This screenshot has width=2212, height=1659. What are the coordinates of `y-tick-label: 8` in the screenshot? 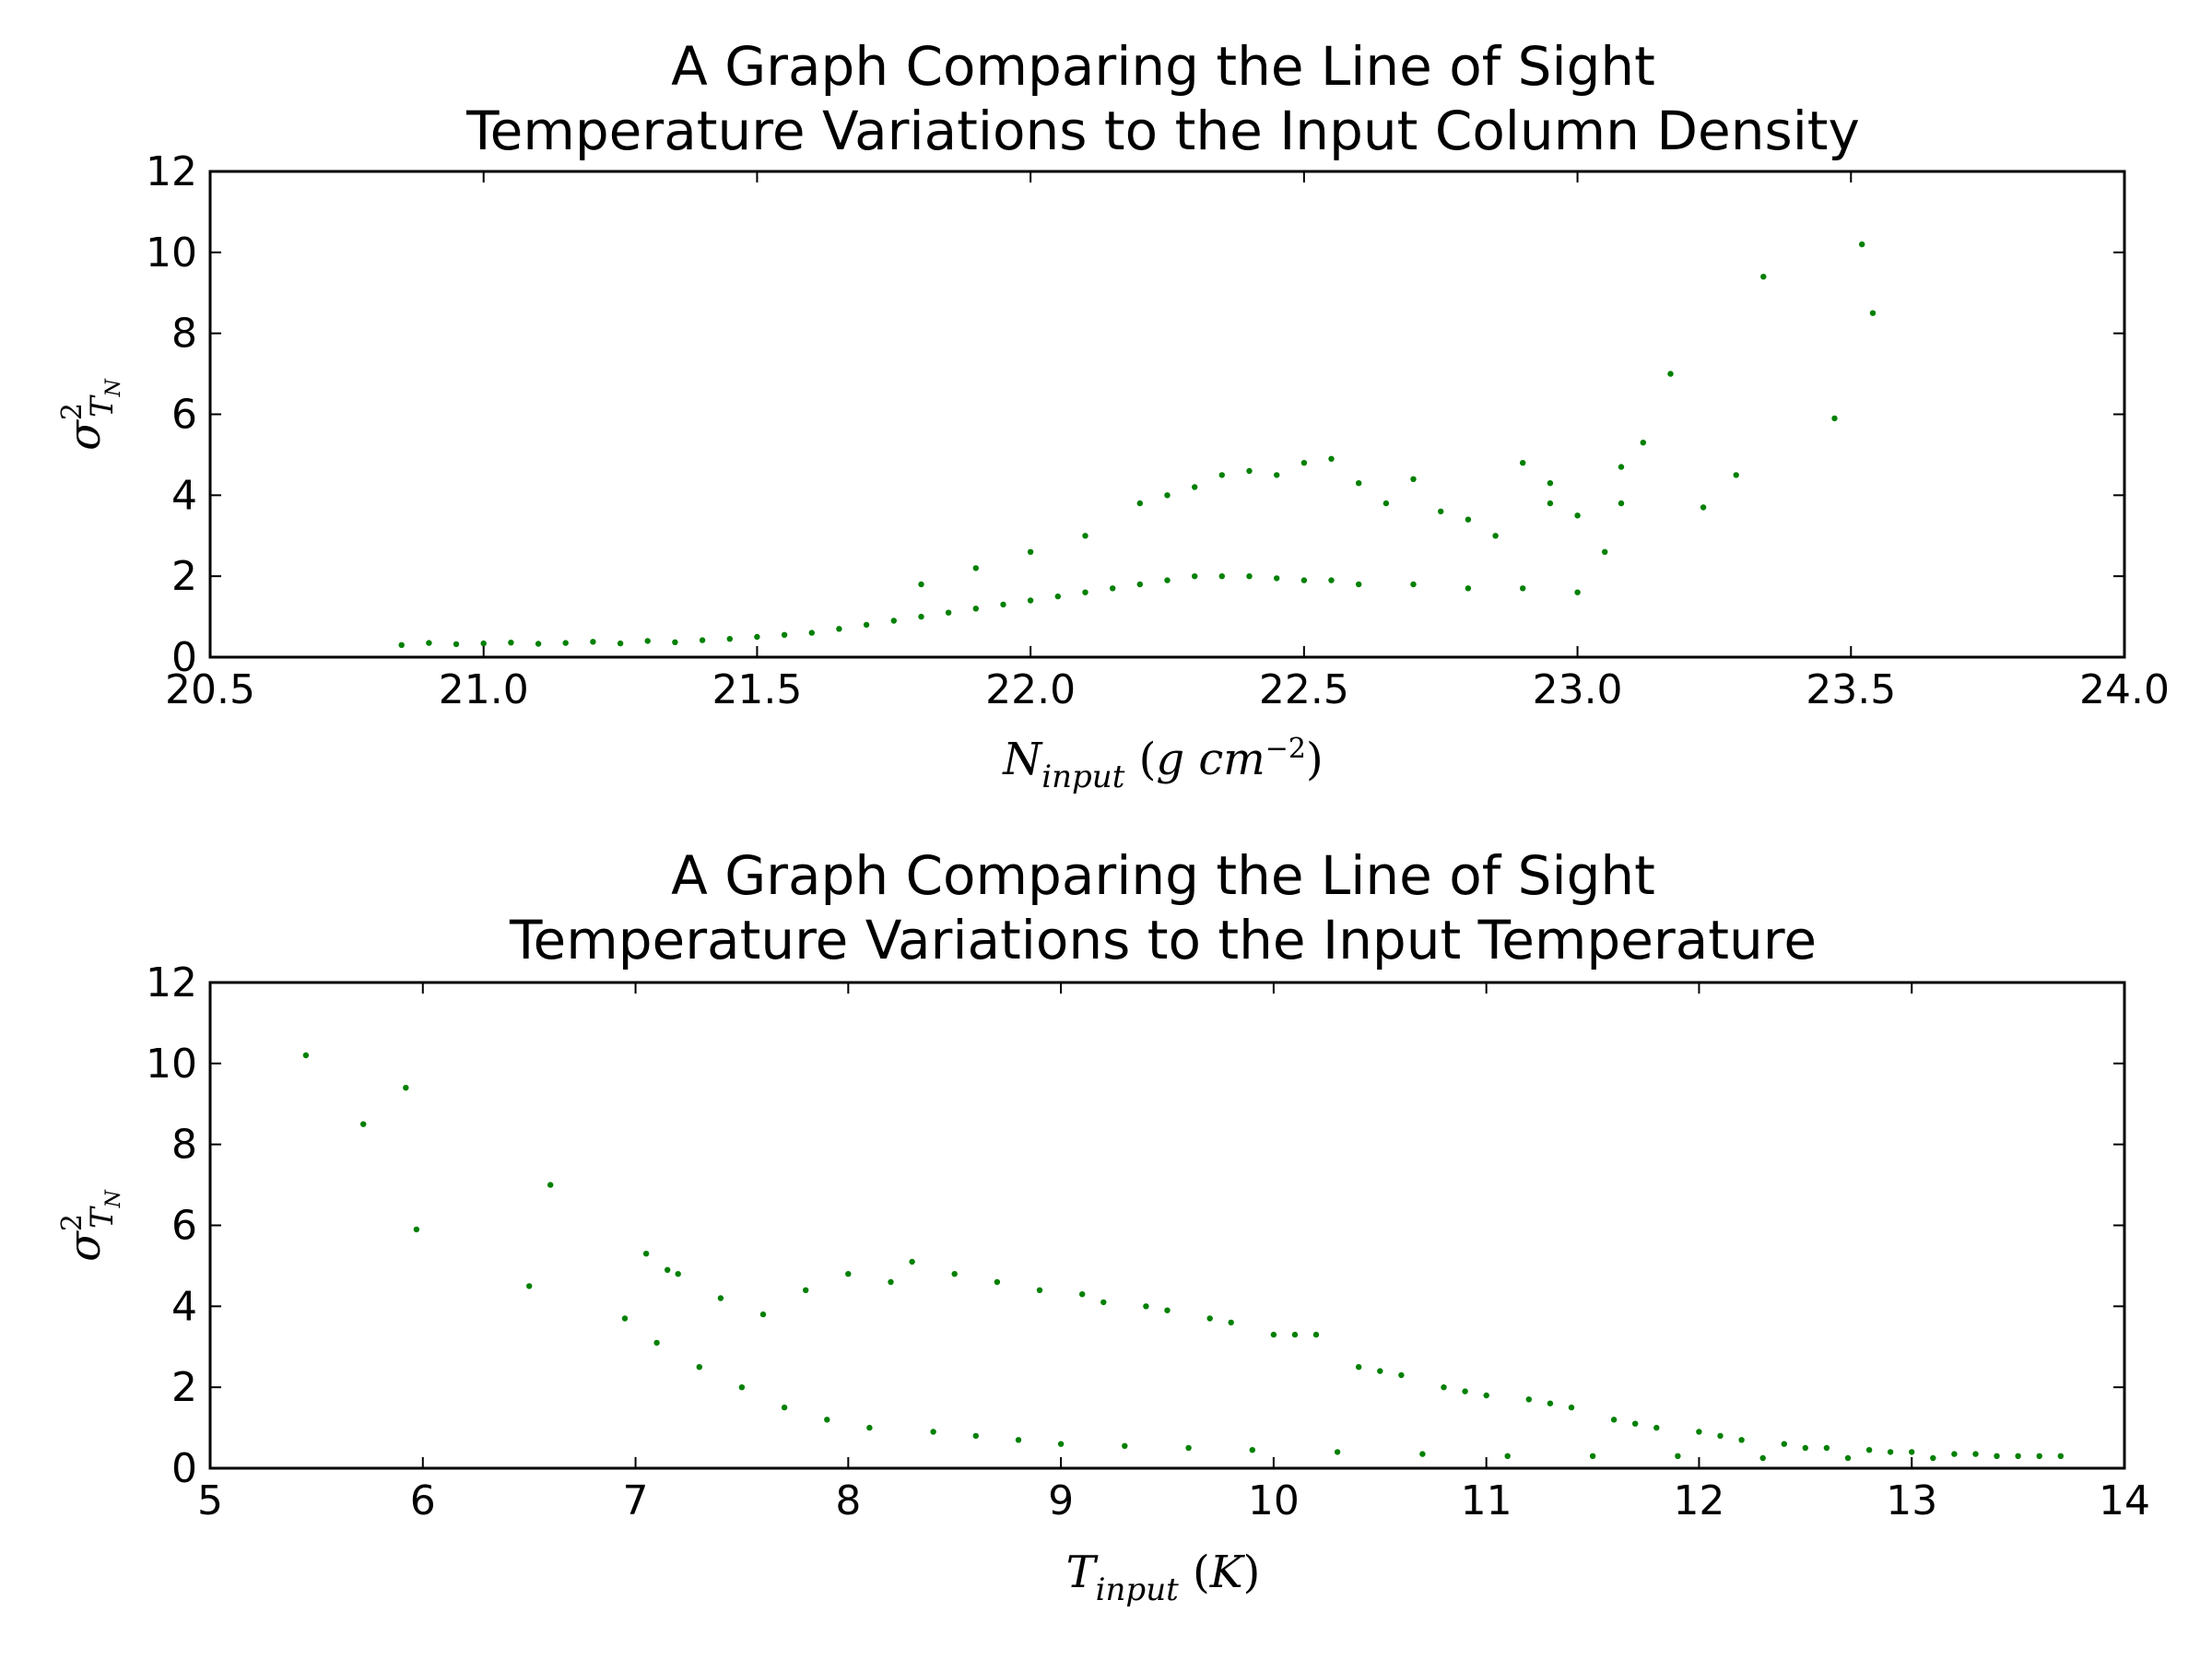 It's located at (184, 334).